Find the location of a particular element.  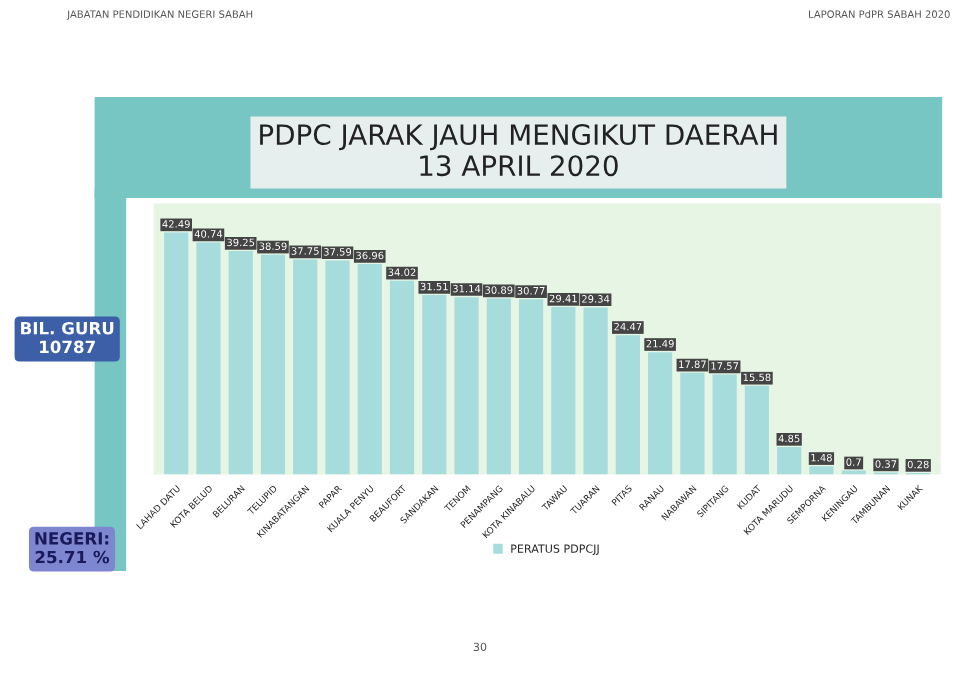

text: NEGERI: 25.71 % is located at coordinates (72, 548).